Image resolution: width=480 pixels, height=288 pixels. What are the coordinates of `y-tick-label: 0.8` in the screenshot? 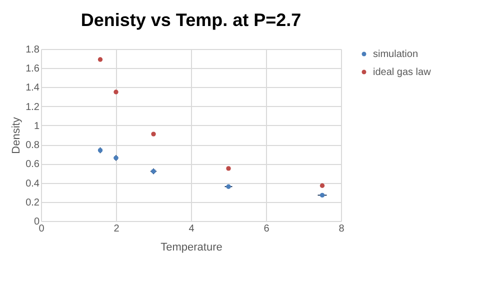 It's located at (33, 146).